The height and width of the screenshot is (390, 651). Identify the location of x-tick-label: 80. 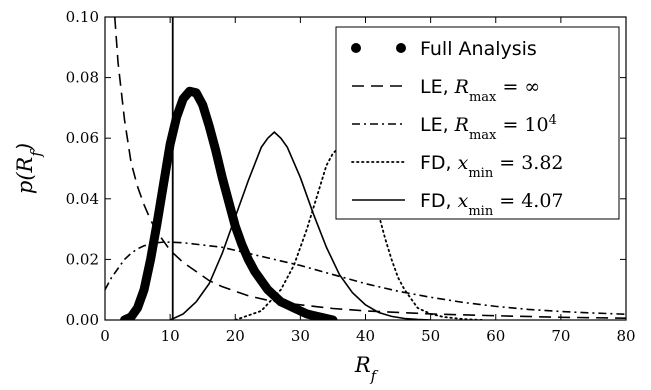
(625, 336).